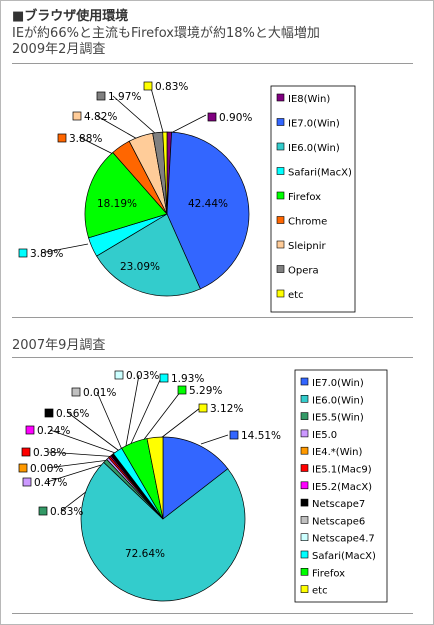 This screenshot has width=434, height=625. I want to click on legend-swatch-ie6-0-win, so click(304, 398).